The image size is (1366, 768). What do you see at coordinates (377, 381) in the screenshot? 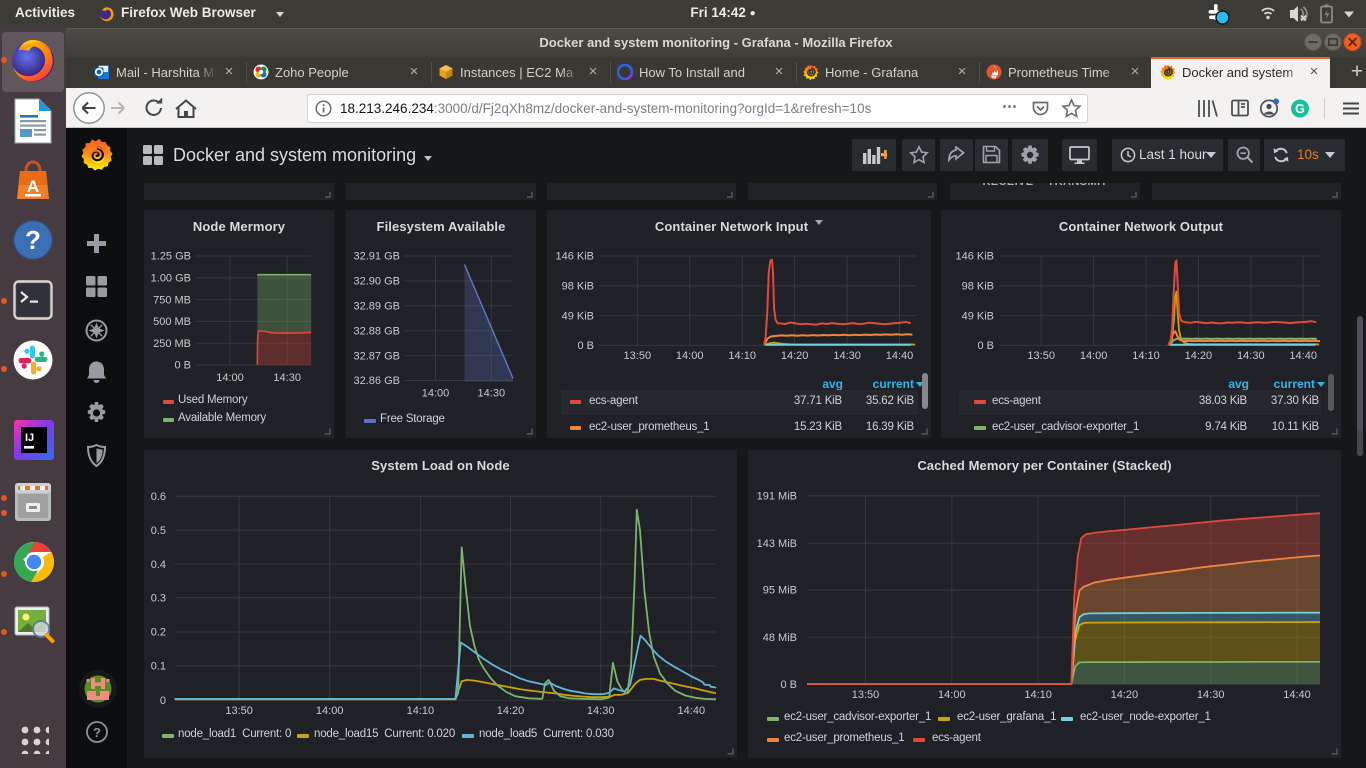
I see `svg-text: 32.86 GB` at bounding box center [377, 381].